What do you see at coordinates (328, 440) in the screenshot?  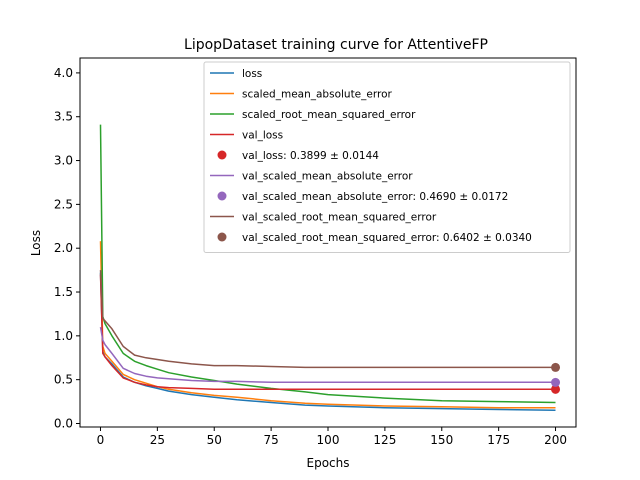 I see `x-tick-label: 100` at bounding box center [328, 440].